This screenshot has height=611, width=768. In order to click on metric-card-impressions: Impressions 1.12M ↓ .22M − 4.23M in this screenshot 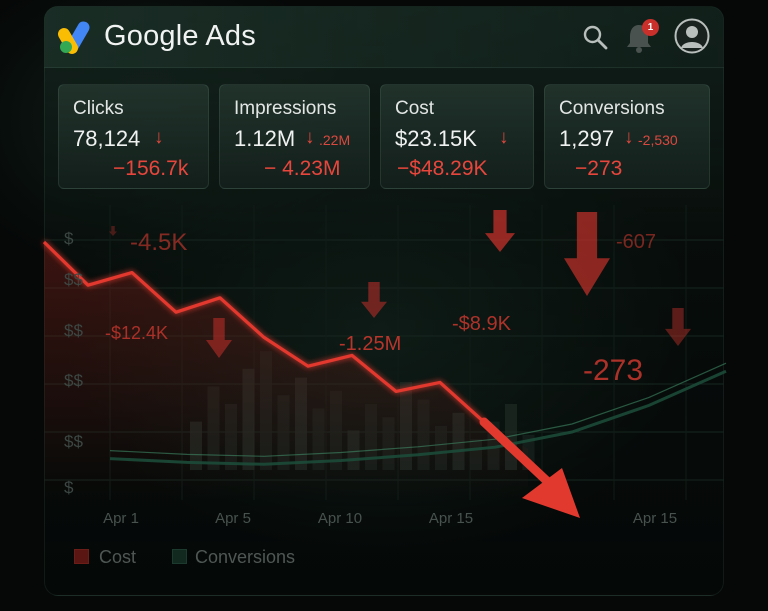, I will do `click(294, 136)`.